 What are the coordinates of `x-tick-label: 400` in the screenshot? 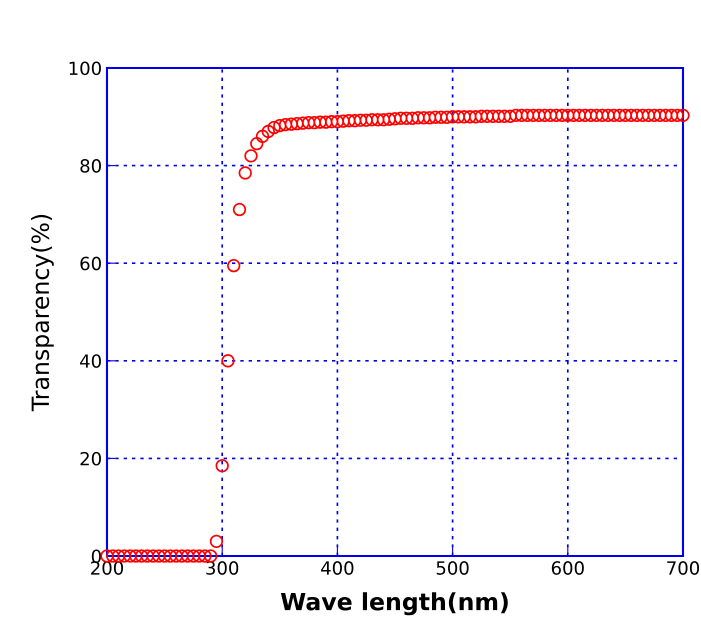 It's located at (337, 568).